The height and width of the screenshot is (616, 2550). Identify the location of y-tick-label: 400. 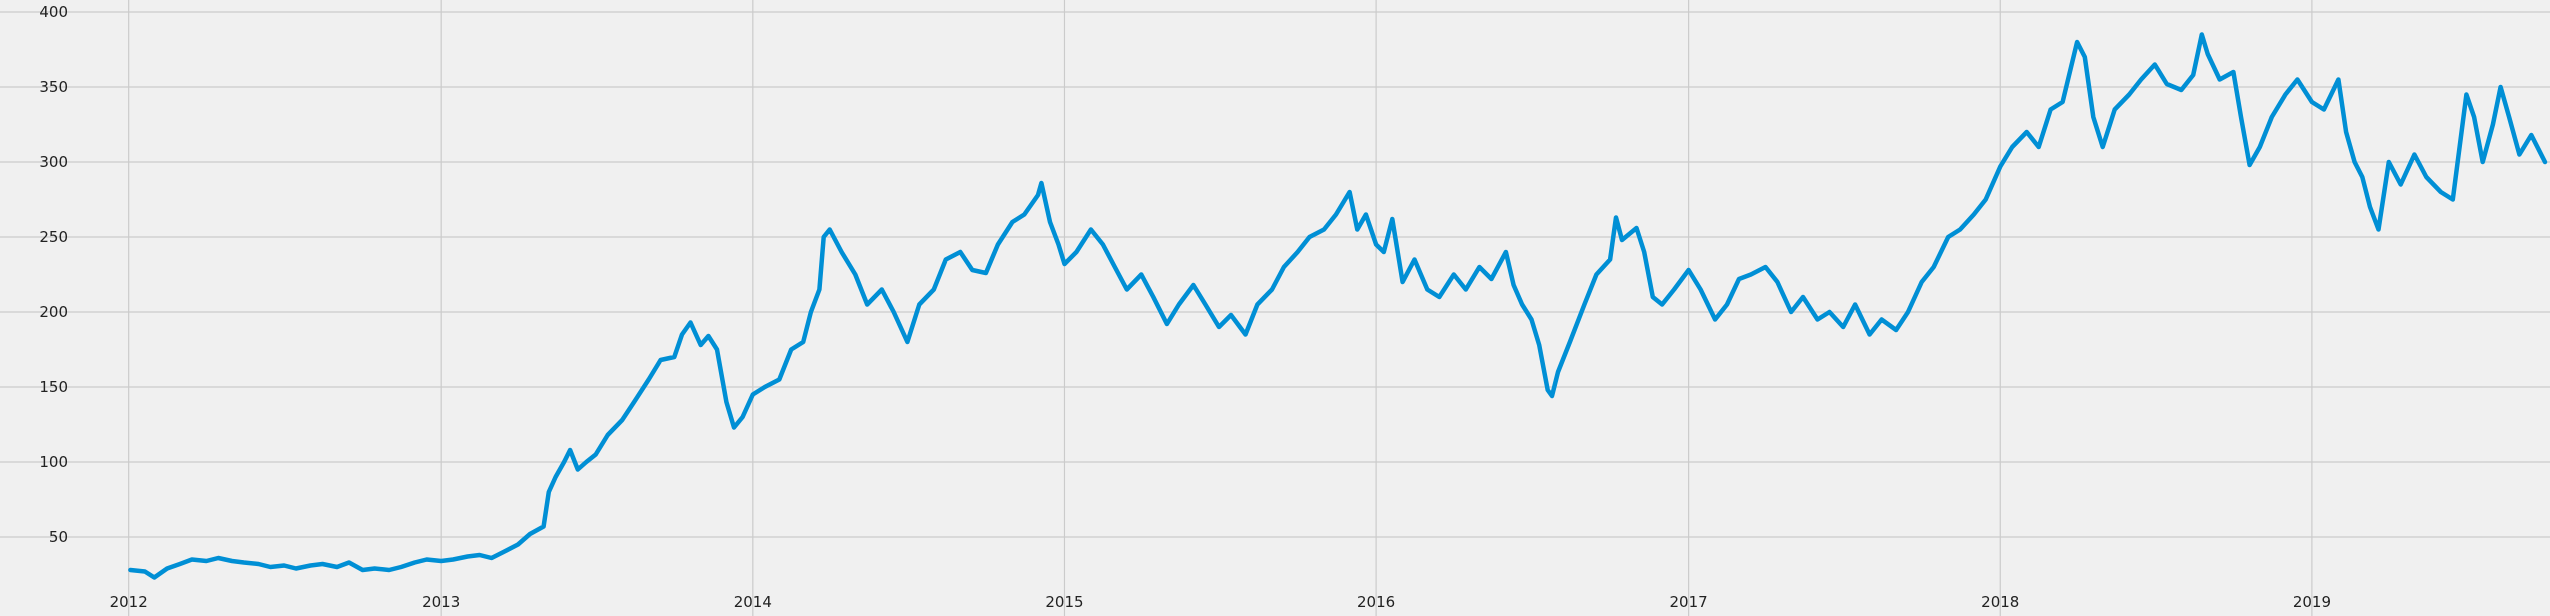
(53, 12).